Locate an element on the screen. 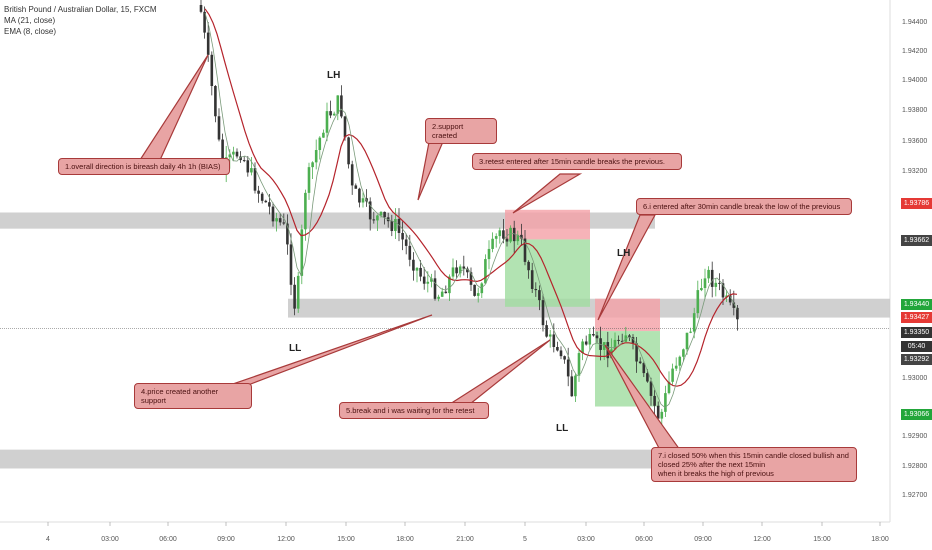 Image resolution: width=932 pixels, height=550 pixels. price-badge-3: 1.93440 is located at coordinates (916, 304).